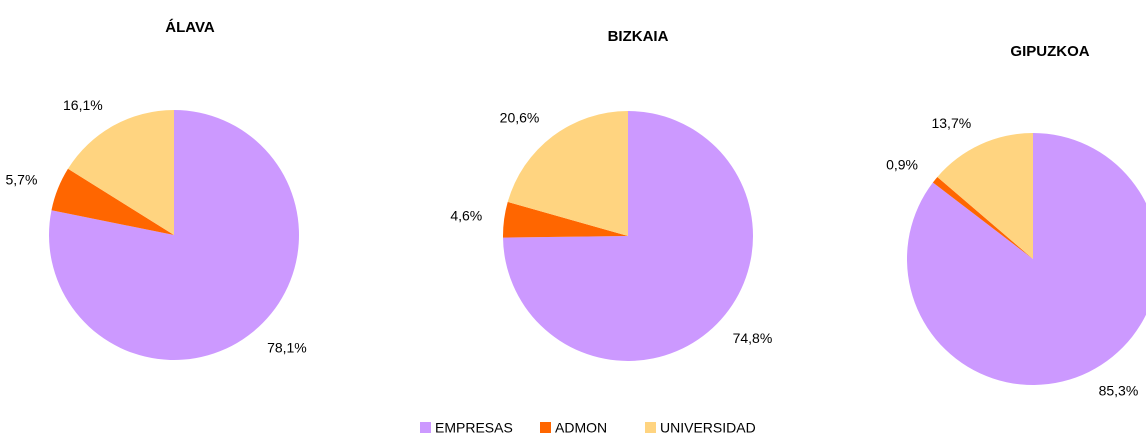 This screenshot has width=1146, height=437. Describe the element at coordinates (902, 165) in the screenshot. I see `data-label: 0,9%` at that location.